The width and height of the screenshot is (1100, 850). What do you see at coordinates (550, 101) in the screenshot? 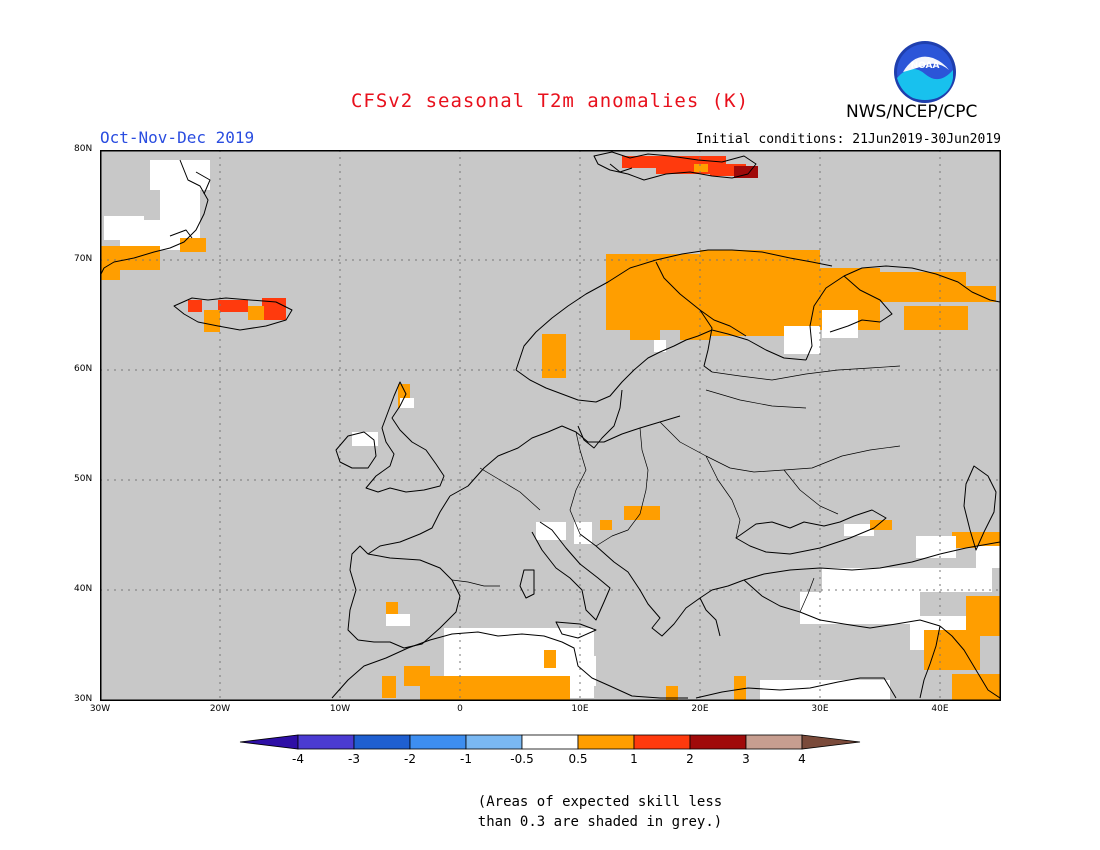
I see `chart-title: CFSv2 seasonal T2m anomalies (K)` at bounding box center [550, 101].